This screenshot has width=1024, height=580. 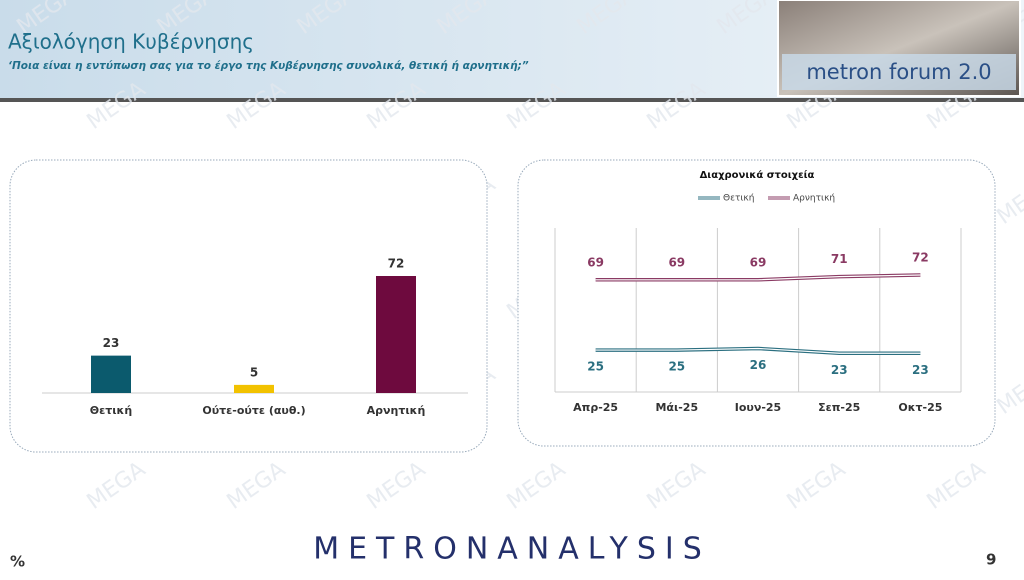 I want to click on data-label: 26, so click(x=758, y=365).